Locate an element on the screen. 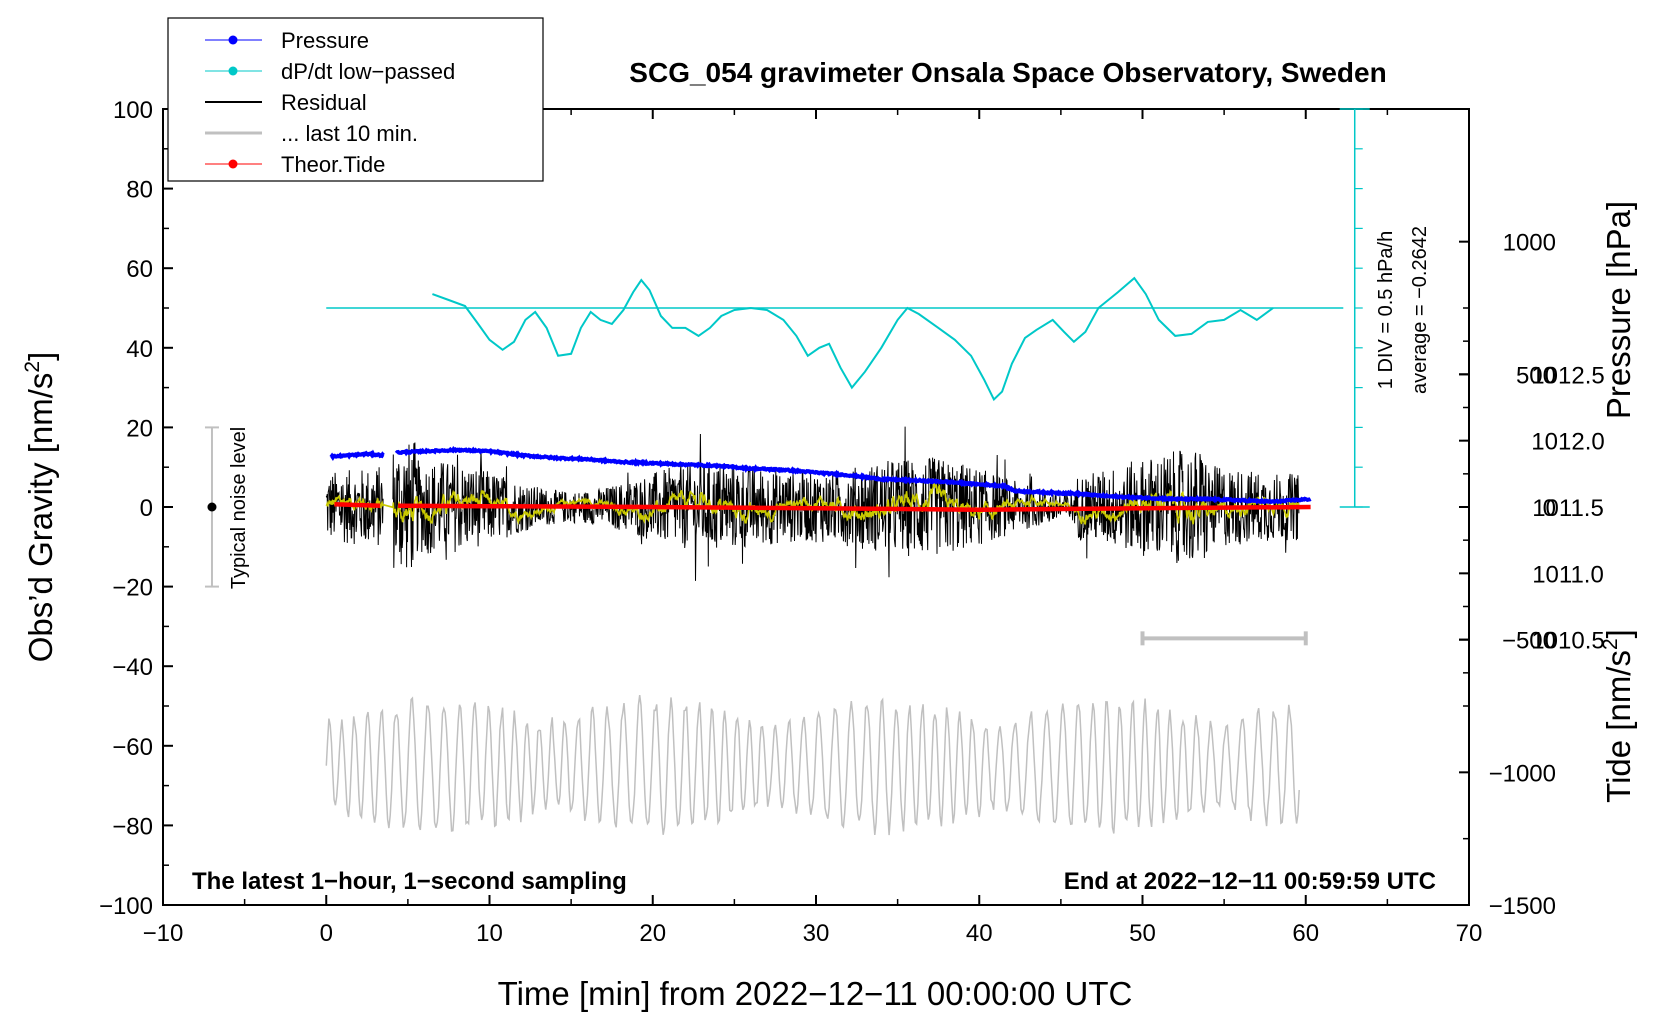 The image size is (1660, 1020). y-axis-label-tide: Tide [nm/s2] is located at coordinates (1618, 716).